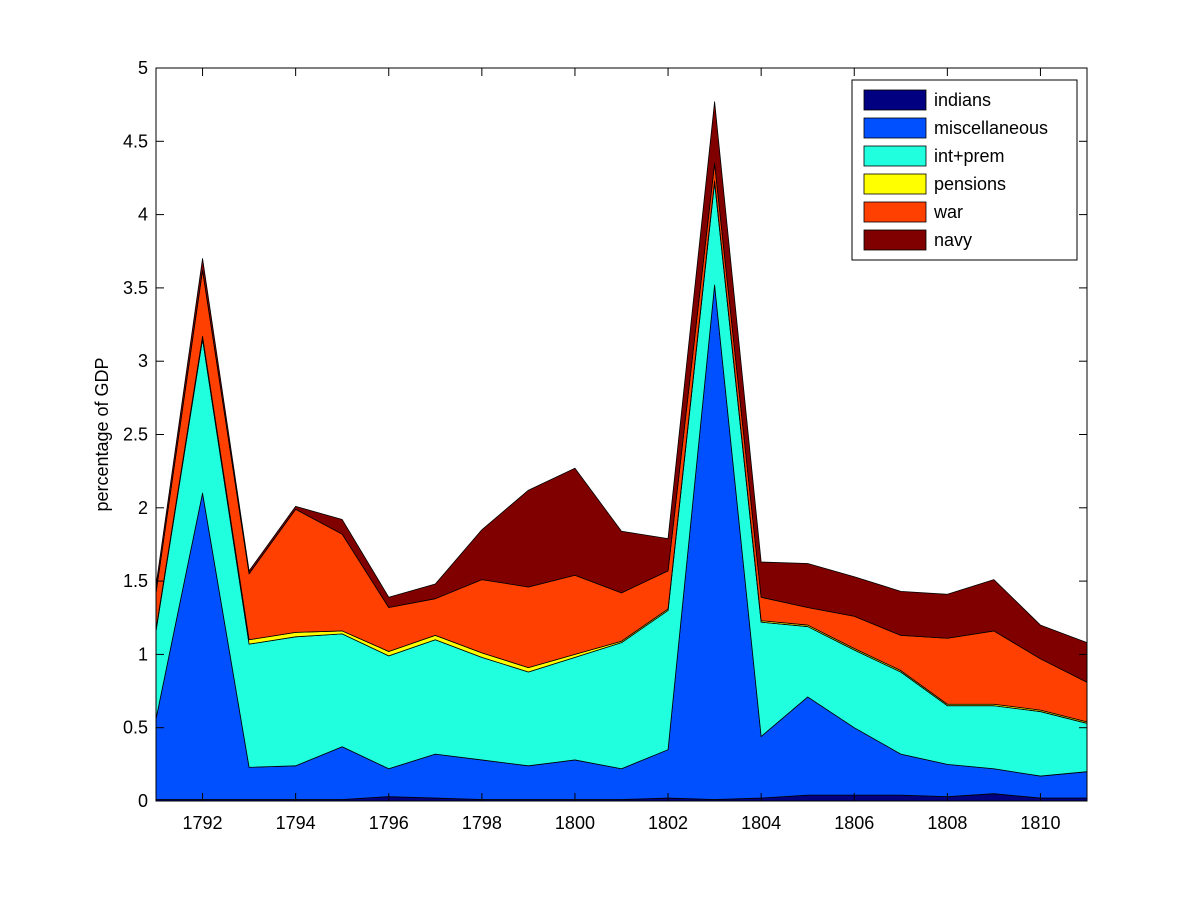 Image resolution: width=1200 pixels, height=900 pixels. Describe the element at coordinates (143, 215) in the screenshot. I see `y-tick-label: 4` at that location.